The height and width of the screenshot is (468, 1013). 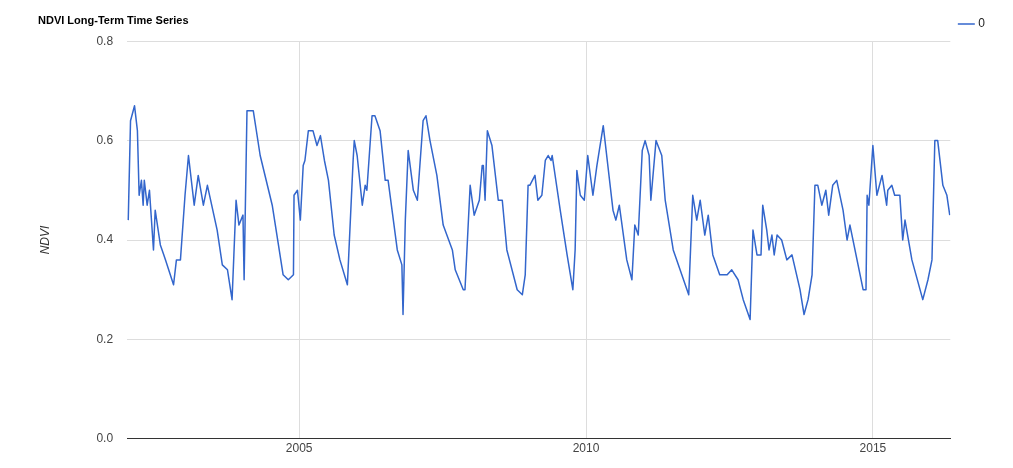 I want to click on y-tick-label: 0.0, so click(x=105, y=438).